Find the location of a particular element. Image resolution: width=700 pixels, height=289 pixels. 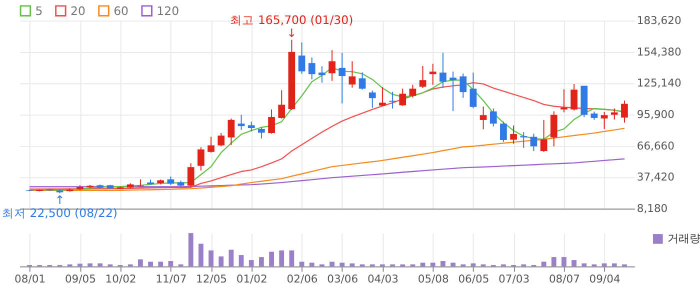

x-tick-label: 07/03 is located at coordinates (514, 279).